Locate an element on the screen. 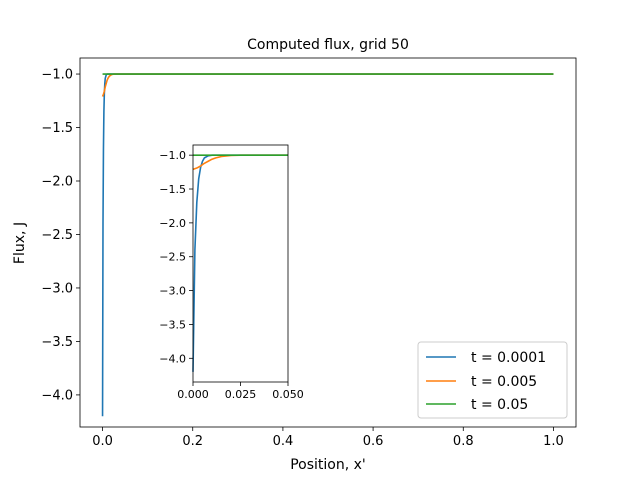 This screenshot has width=640, height=480. main-y-tick-label: −4.0 is located at coordinates (57, 396).